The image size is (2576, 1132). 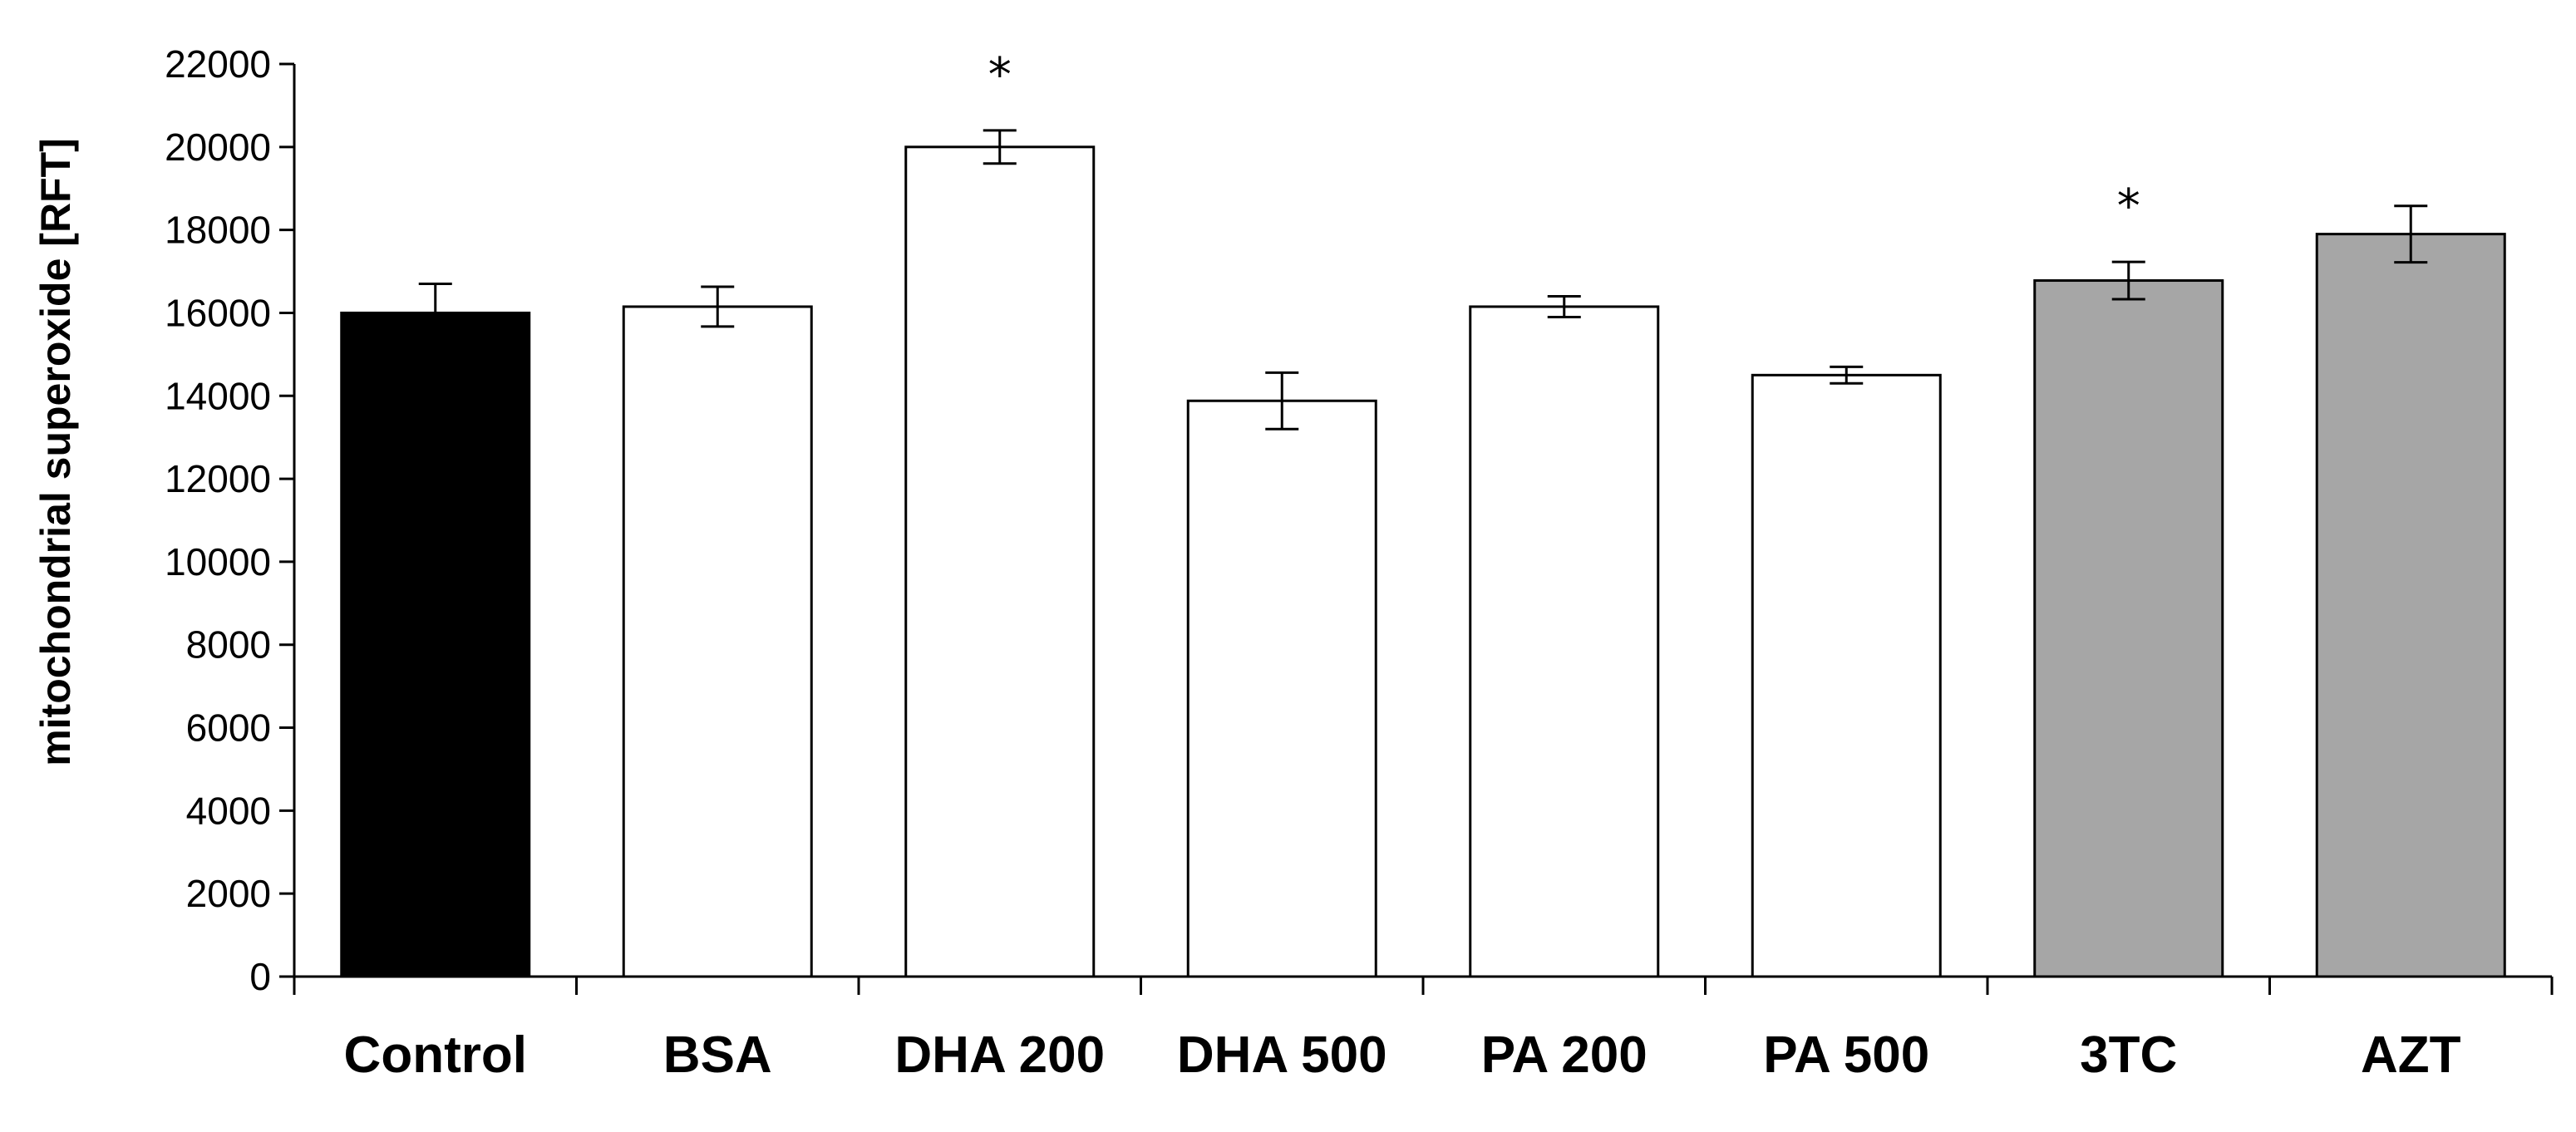 I want to click on x-tick-label: Control, so click(x=435, y=1055).